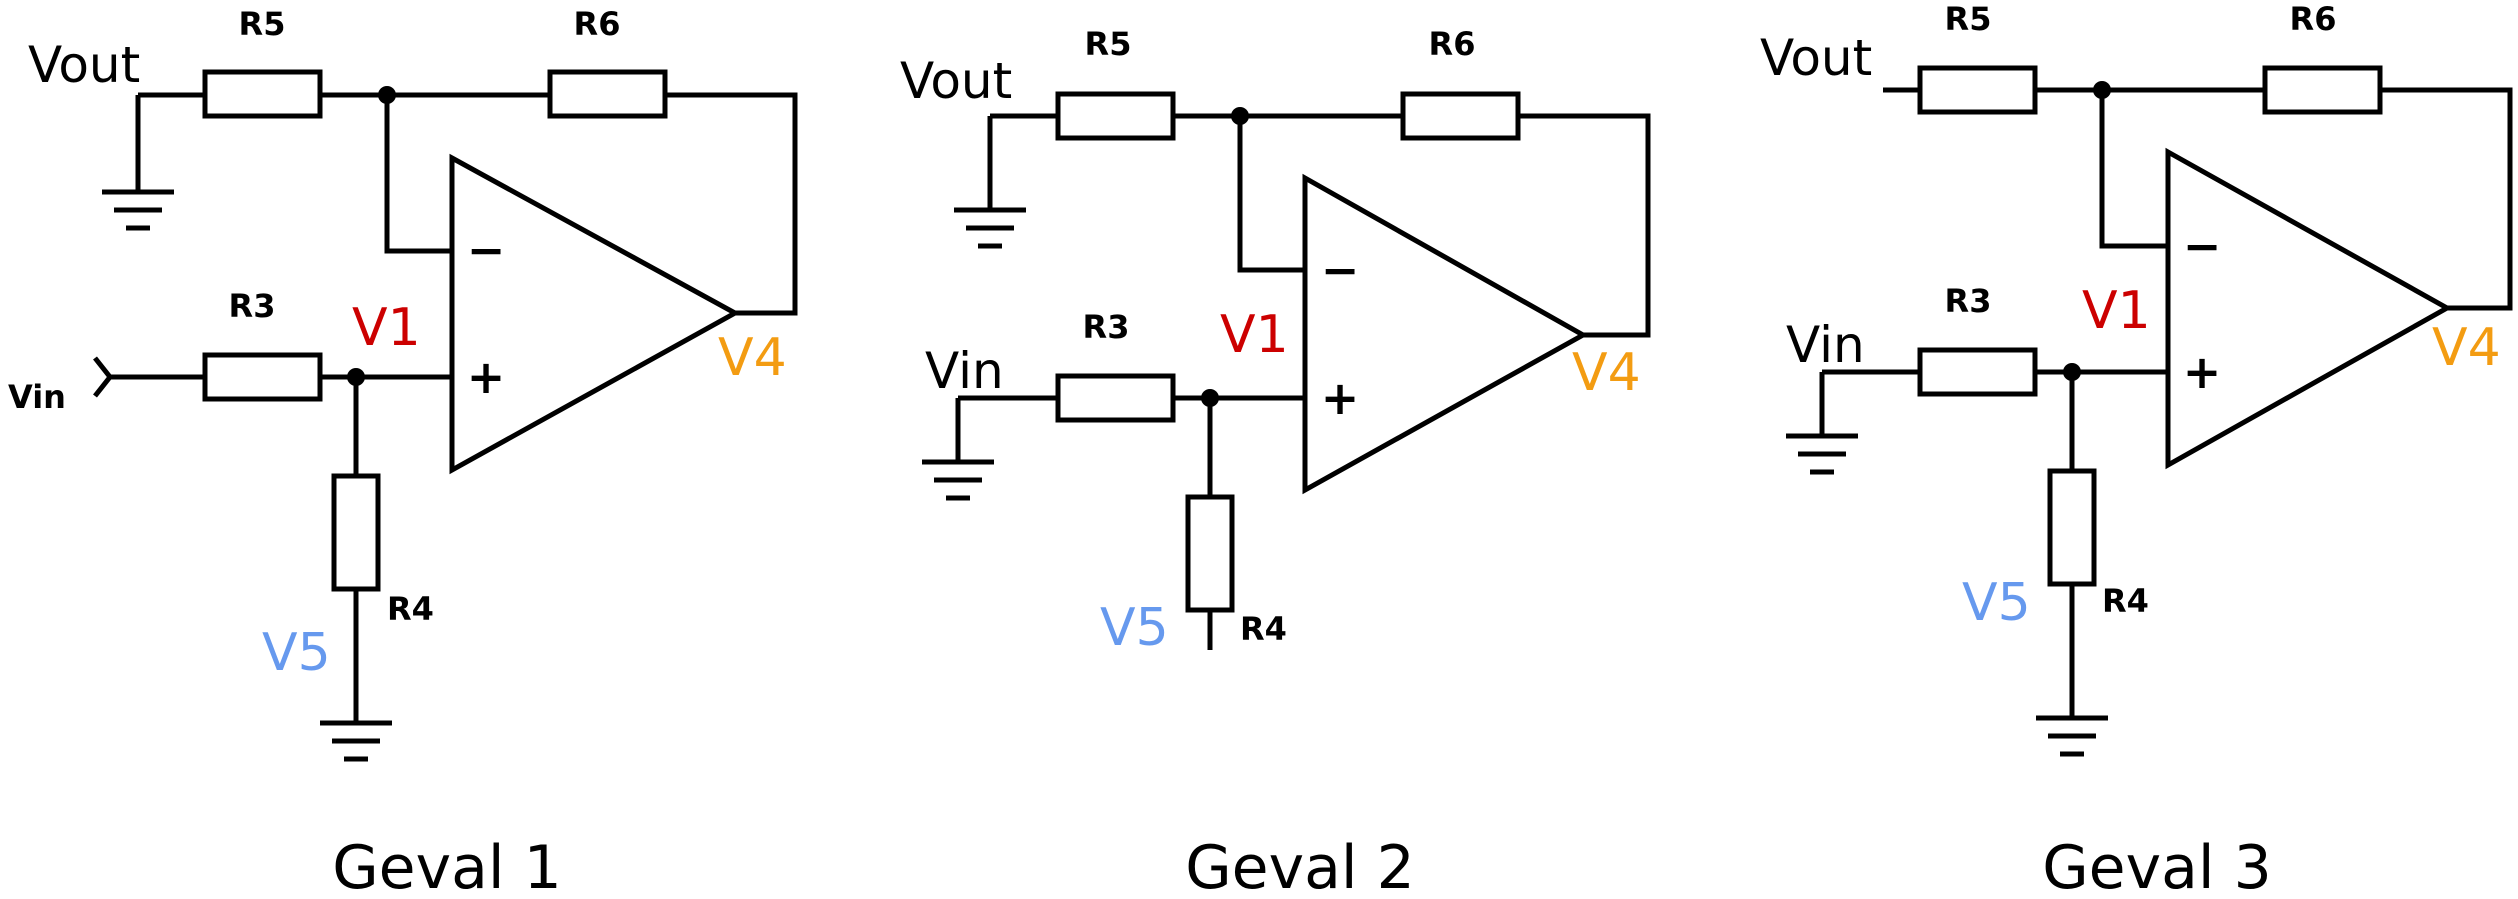  I want to click on vin-arrow, so click(103, 377).